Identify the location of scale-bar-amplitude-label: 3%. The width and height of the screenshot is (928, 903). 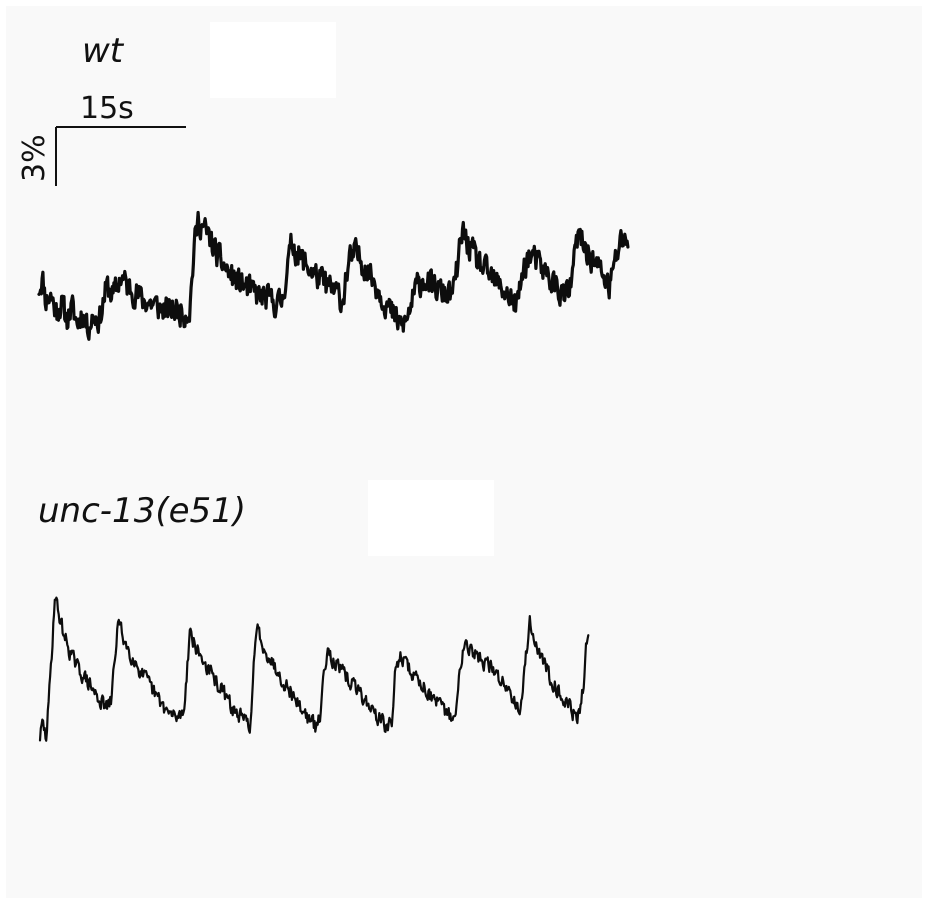
(34, 158).